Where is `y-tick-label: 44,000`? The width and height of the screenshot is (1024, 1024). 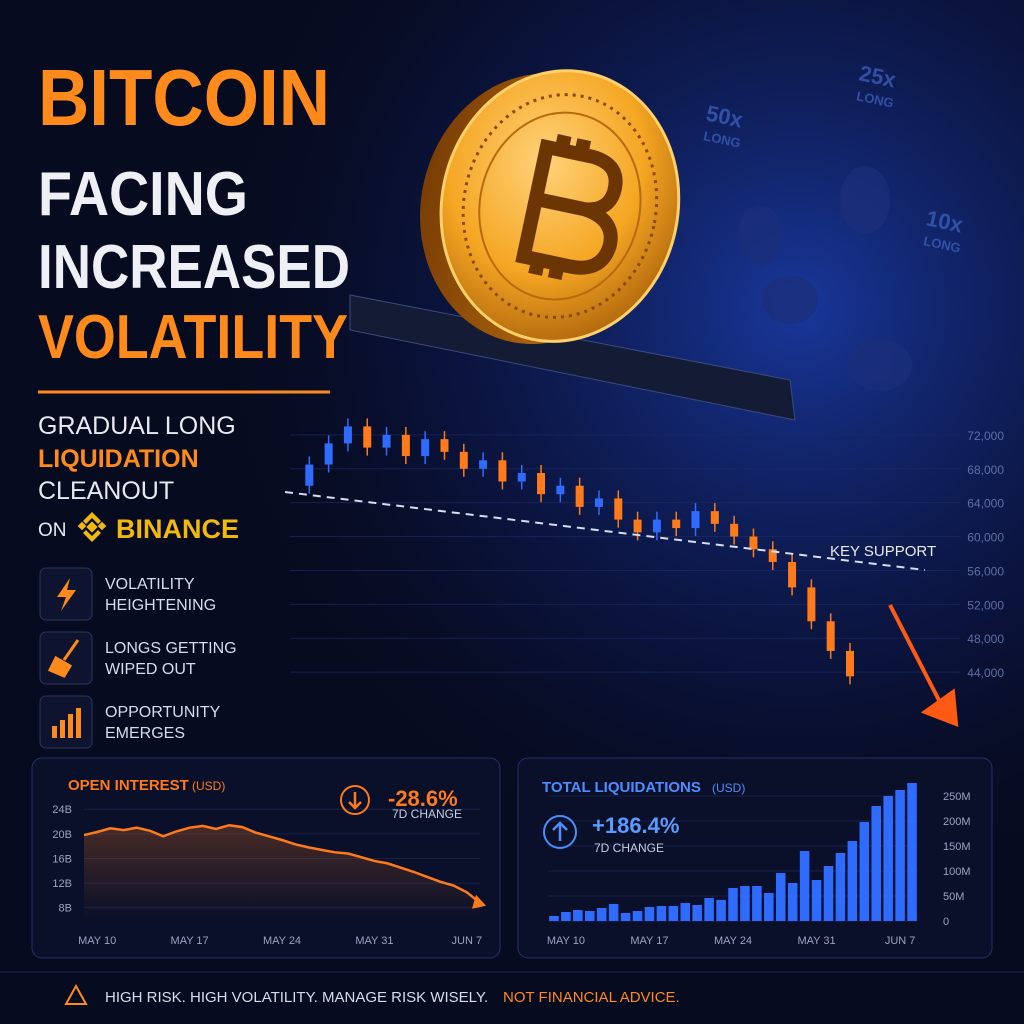 y-tick-label: 44,000 is located at coordinates (985, 673).